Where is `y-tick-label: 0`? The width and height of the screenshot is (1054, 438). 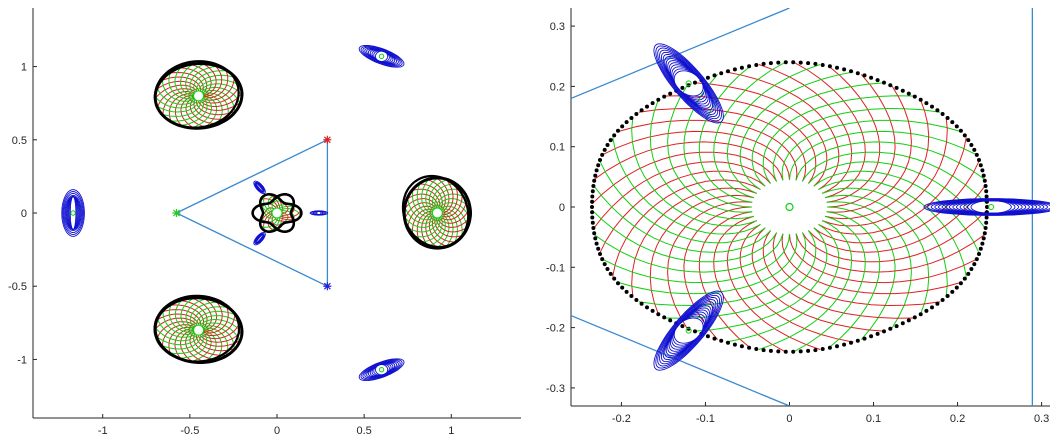
y-tick-label: 0 is located at coordinates (562, 208).